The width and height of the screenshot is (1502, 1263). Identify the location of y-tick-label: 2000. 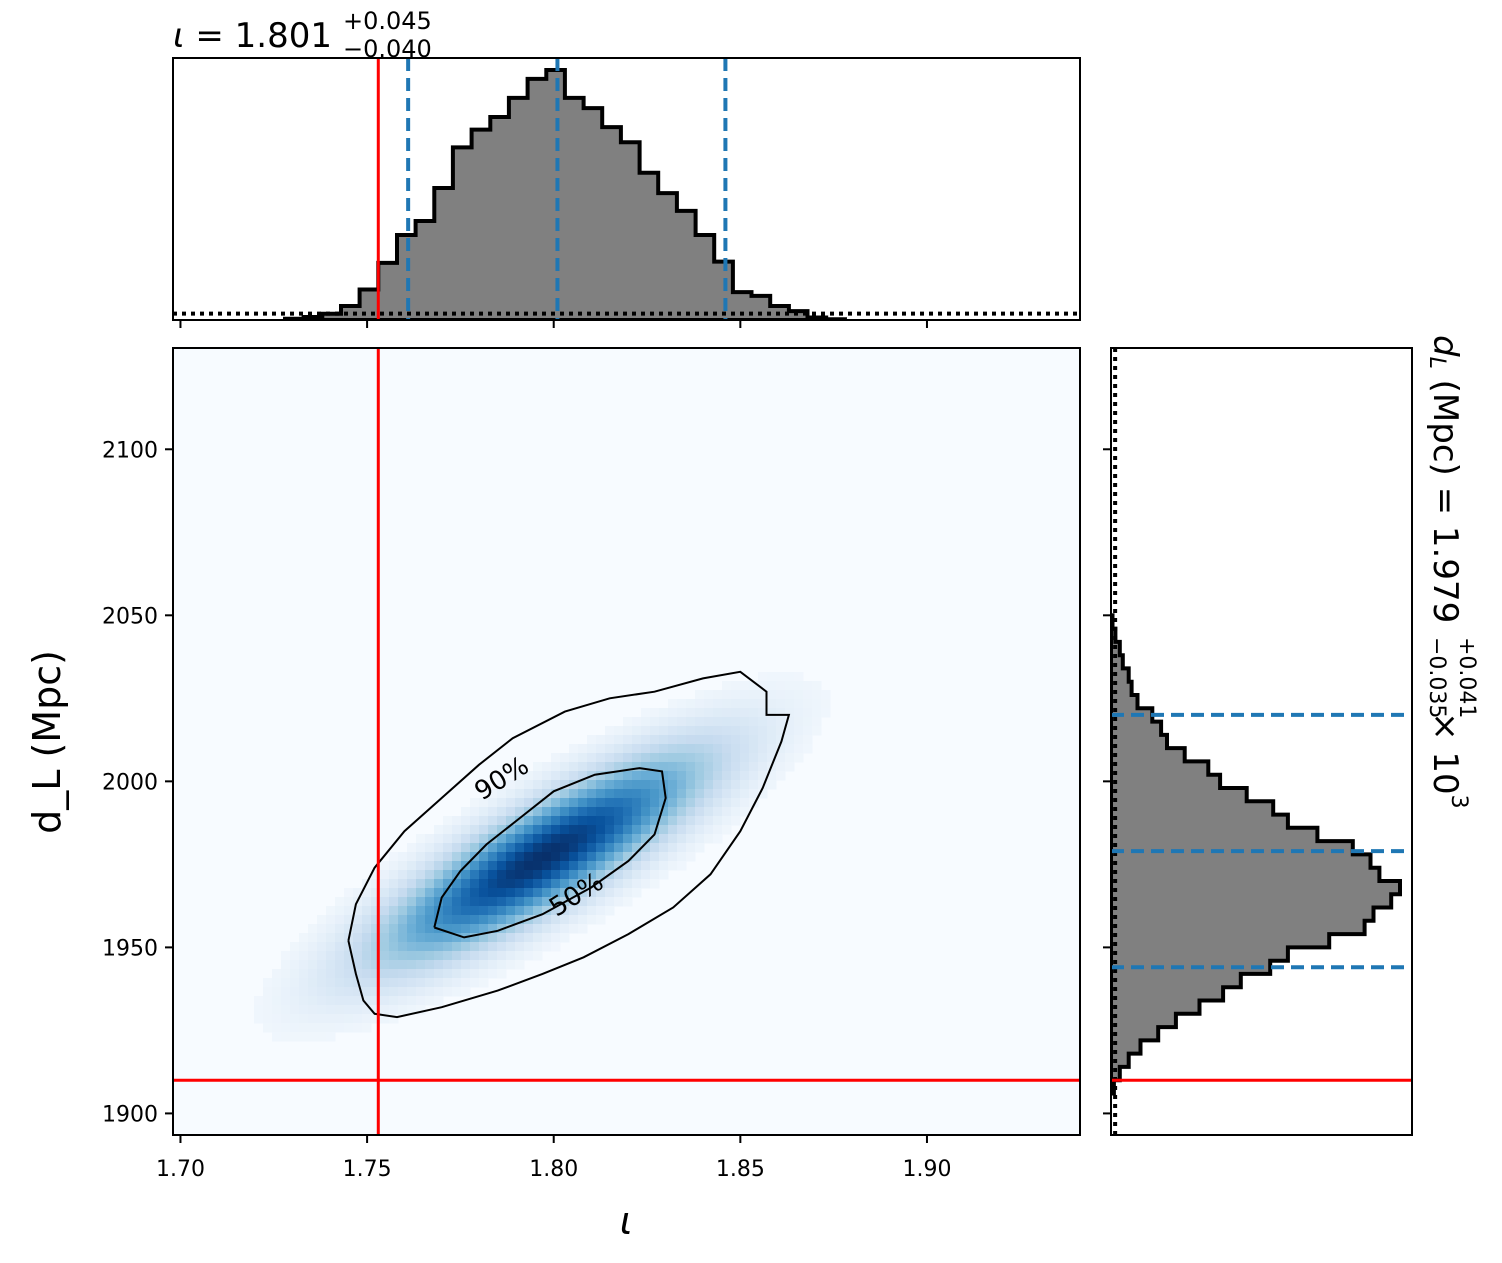
(130, 782).